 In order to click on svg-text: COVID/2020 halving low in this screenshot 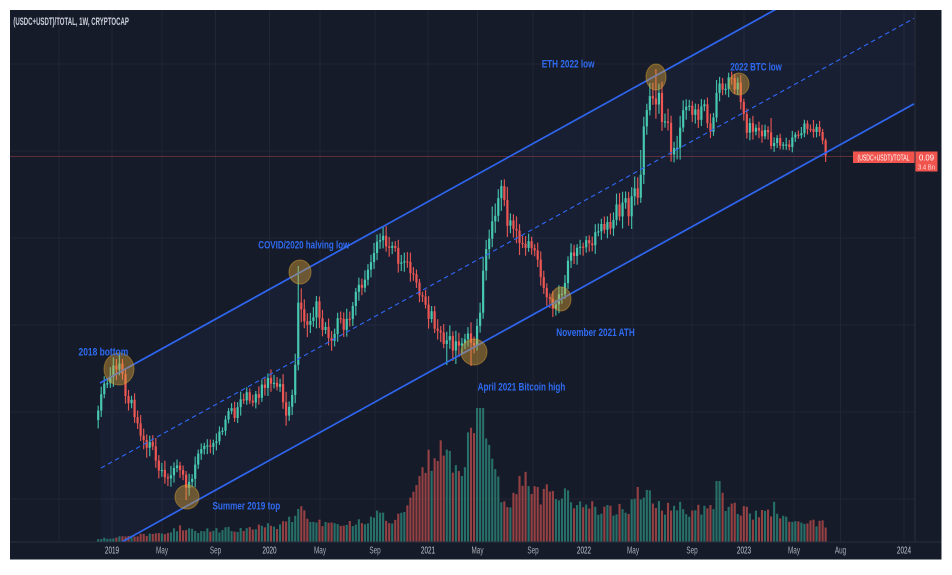, I will do `click(303, 245)`.